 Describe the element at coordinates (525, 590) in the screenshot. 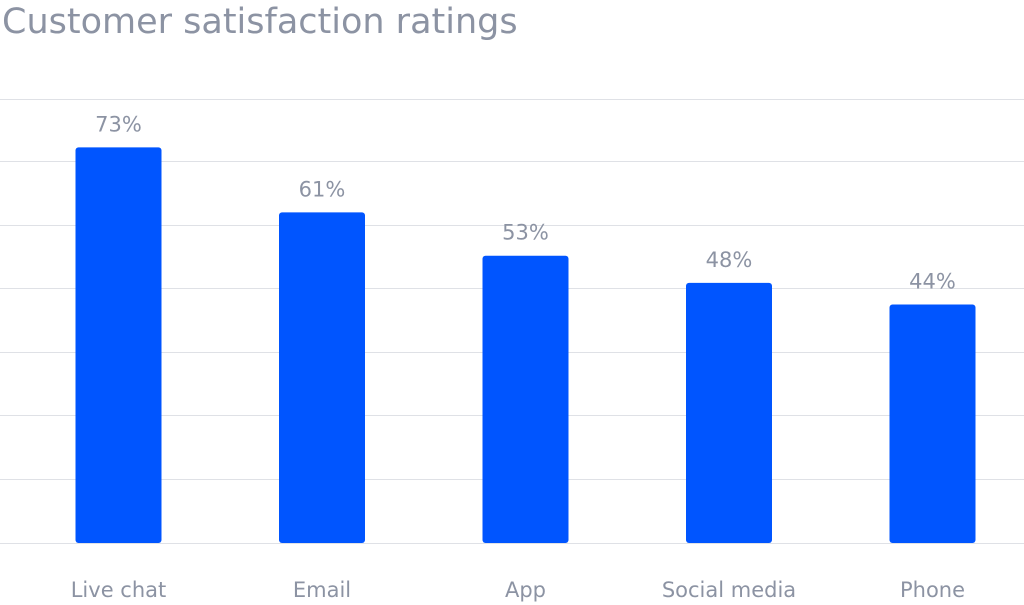

I see `x-tick-label: App` at that location.